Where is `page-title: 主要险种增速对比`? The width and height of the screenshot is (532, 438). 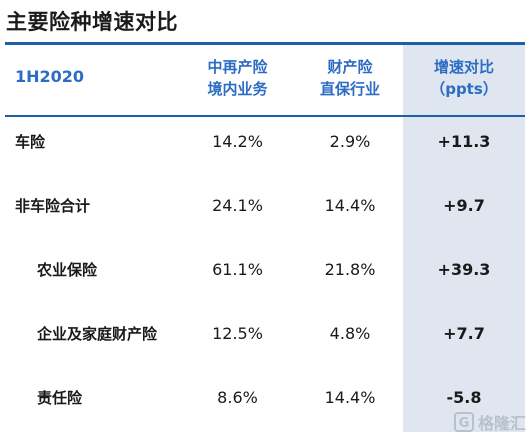 page-title: 主要险种增速对比 is located at coordinates (92, 22).